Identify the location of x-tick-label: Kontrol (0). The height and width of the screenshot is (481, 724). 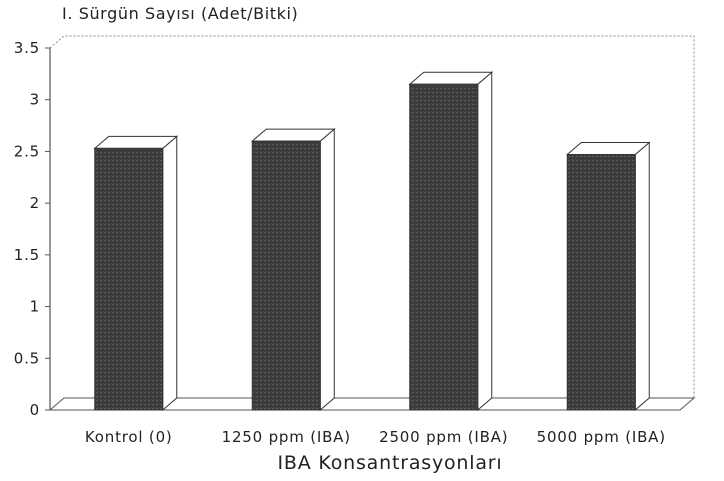
(129, 437).